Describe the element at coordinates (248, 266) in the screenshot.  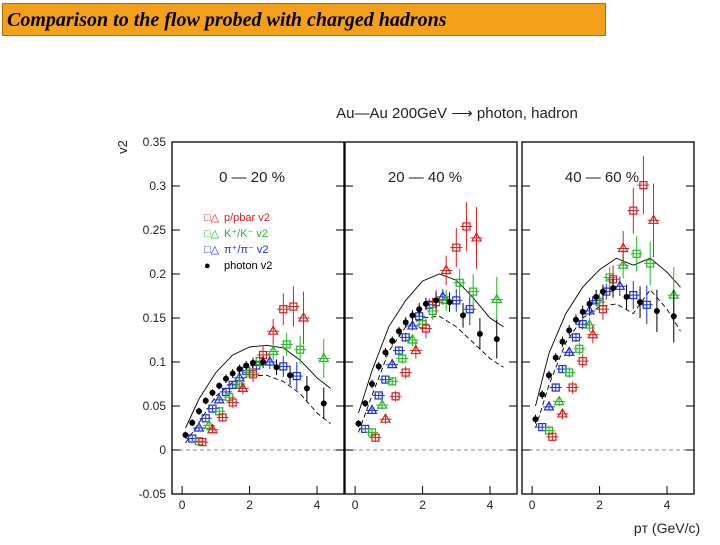
I see `legend-label: photon v2` at that location.